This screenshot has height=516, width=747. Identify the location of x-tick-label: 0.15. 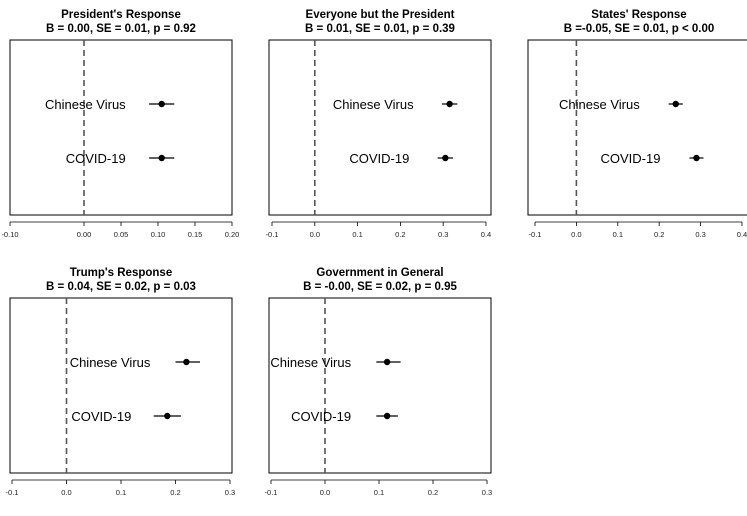
(195, 234).